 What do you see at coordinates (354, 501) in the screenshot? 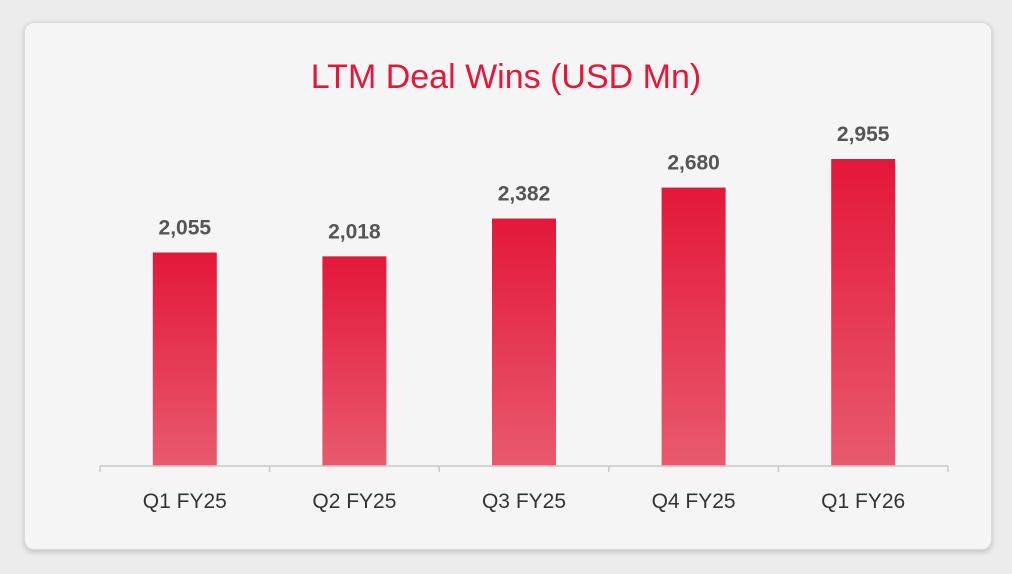
I see `x-tick-label-2: Q2 FY25` at bounding box center [354, 501].